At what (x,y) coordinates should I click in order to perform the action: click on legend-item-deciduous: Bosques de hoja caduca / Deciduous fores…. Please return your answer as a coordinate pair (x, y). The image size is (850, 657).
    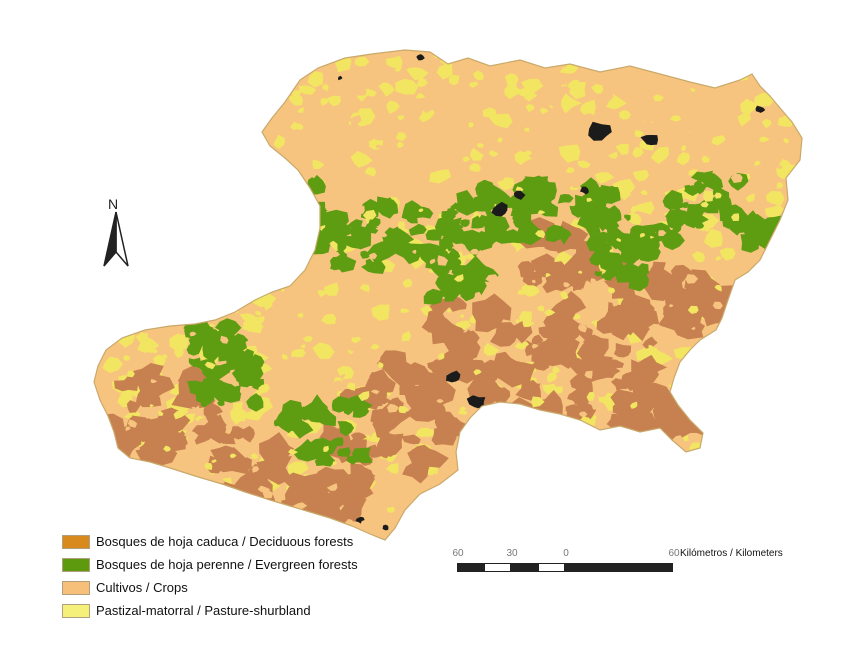
    Looking at the image, I should click on (210, 541).